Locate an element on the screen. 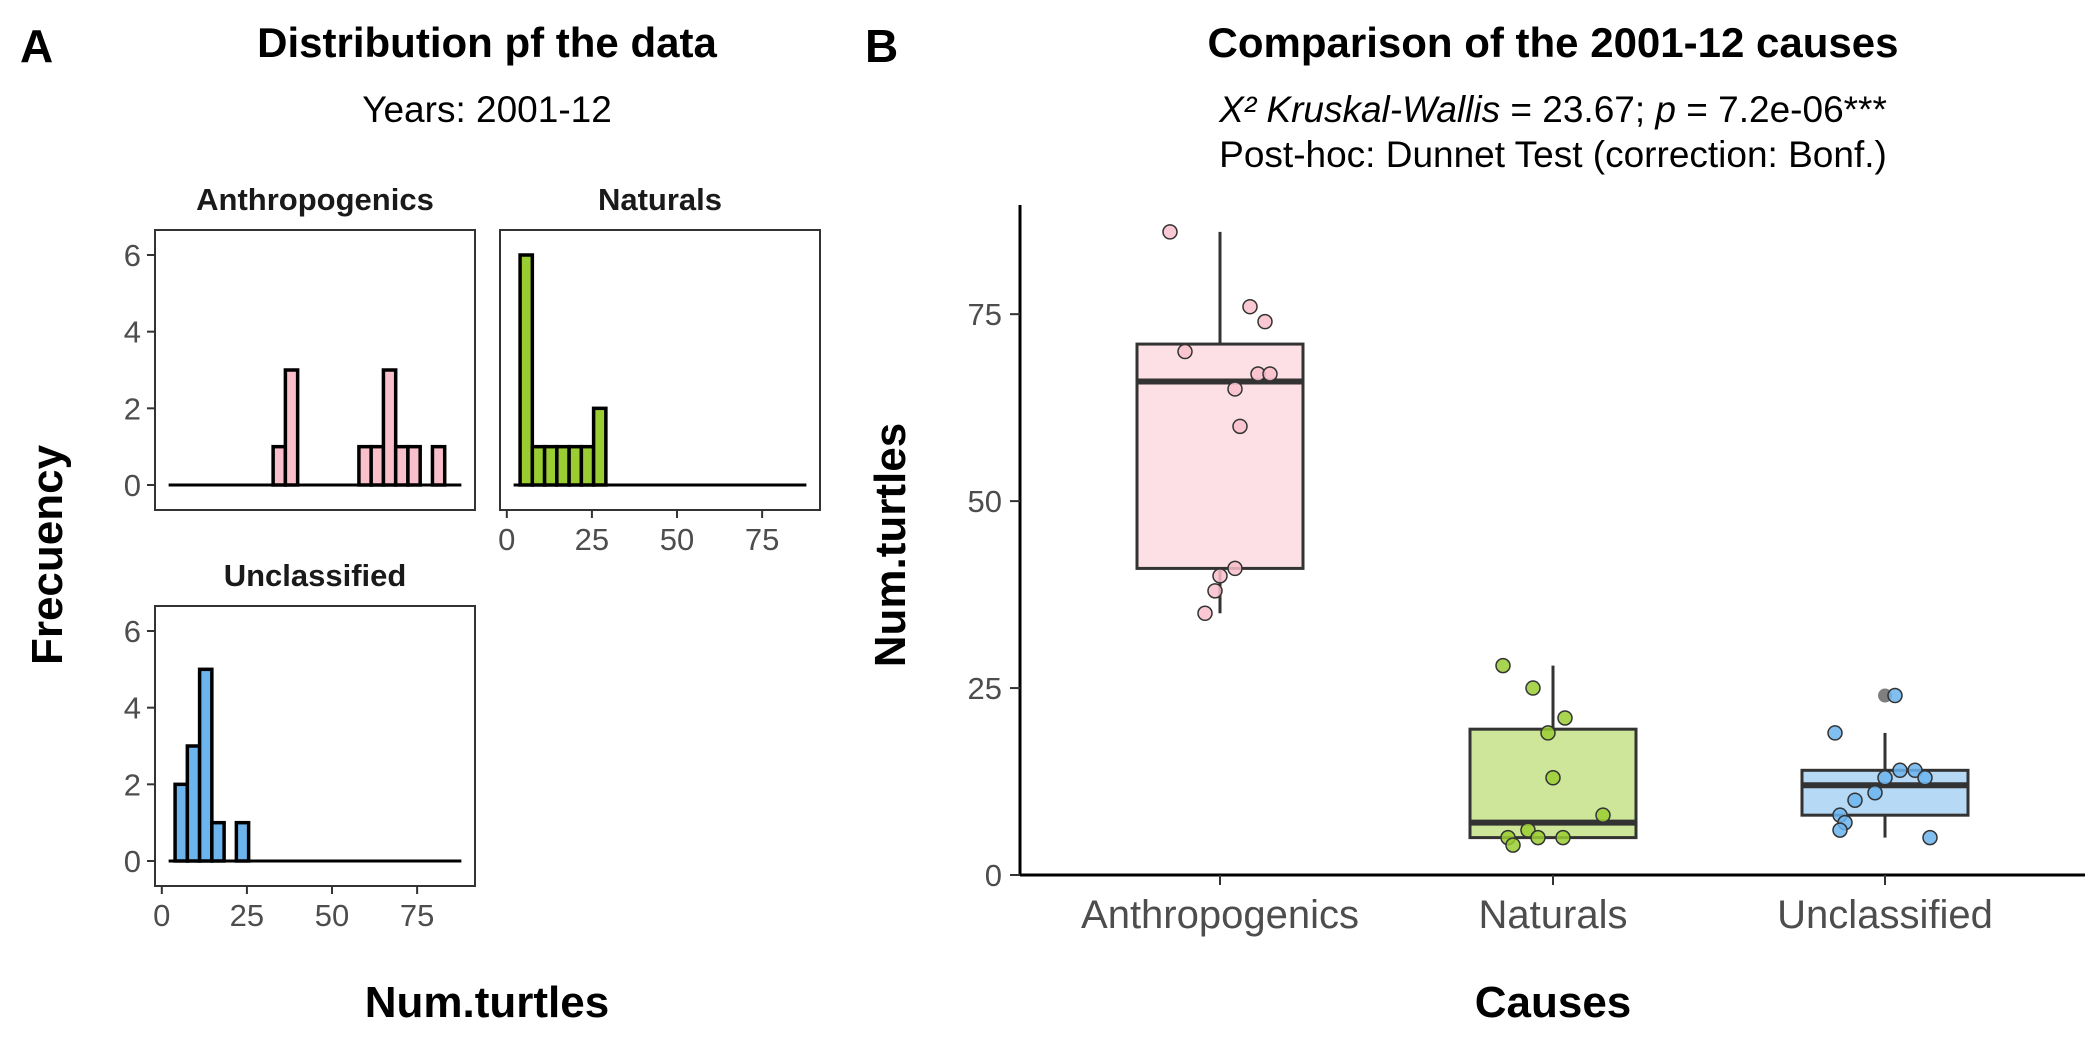 The width and height of the screenshot is (2100, 1050). facet-anthropogenics: Anthropogenics 0 2 4 6 is located at coordinates (300, 346).